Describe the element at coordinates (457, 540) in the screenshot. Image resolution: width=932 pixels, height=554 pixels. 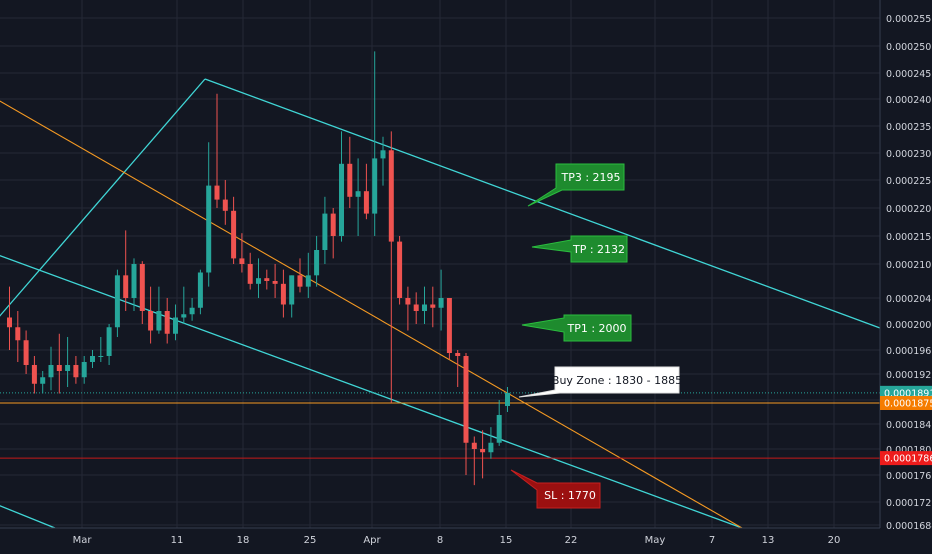
I see `time-axis: Mar 11 18 25 Apr 8 15 22 May 7 13 20` at that location.